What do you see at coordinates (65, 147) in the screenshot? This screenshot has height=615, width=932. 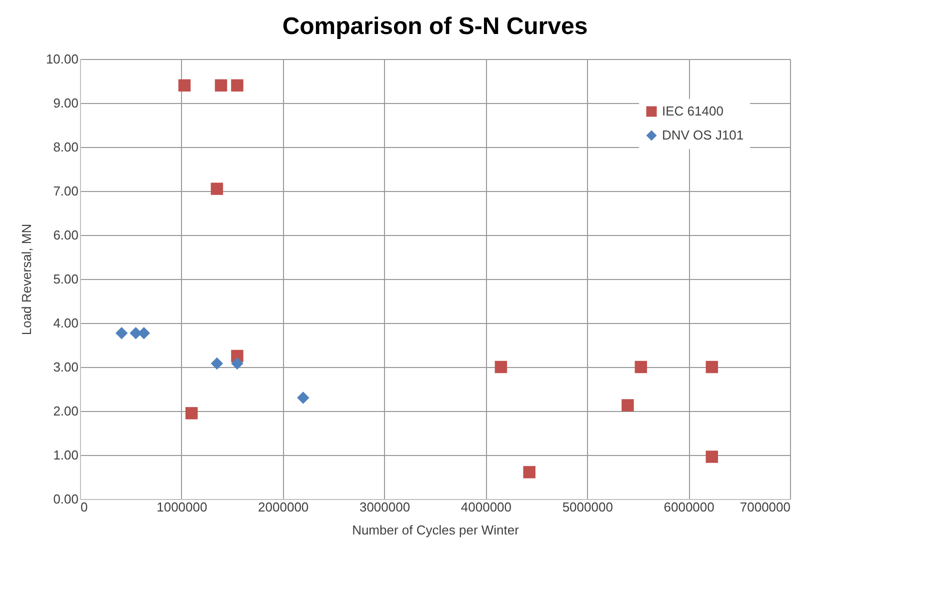 I see `y-tick-label: 8.00` at bounding box center [65, 147].